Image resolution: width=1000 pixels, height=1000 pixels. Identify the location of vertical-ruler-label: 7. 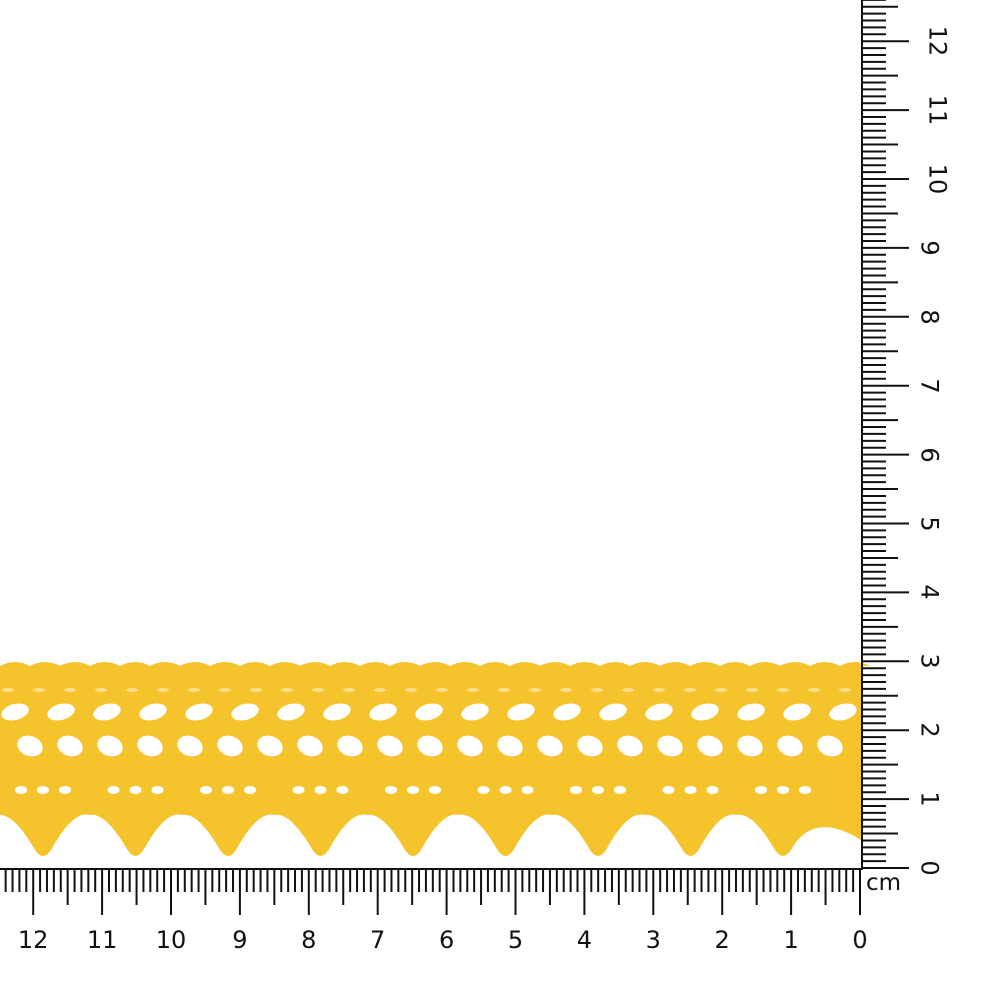
(929, 386).